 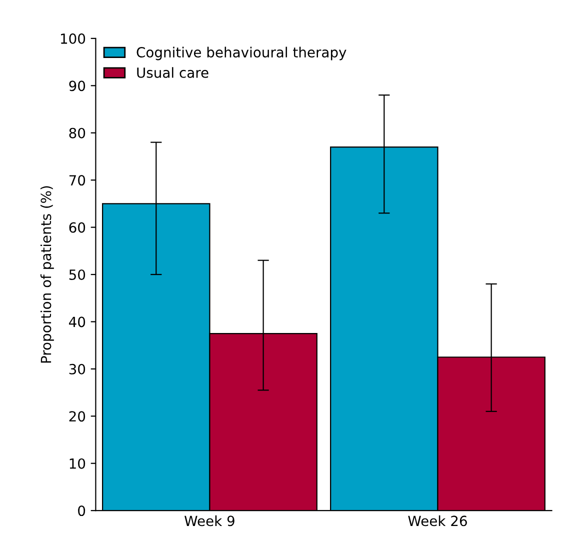 I want to click on legend-label: Usual care, so click(x=172, y=72).